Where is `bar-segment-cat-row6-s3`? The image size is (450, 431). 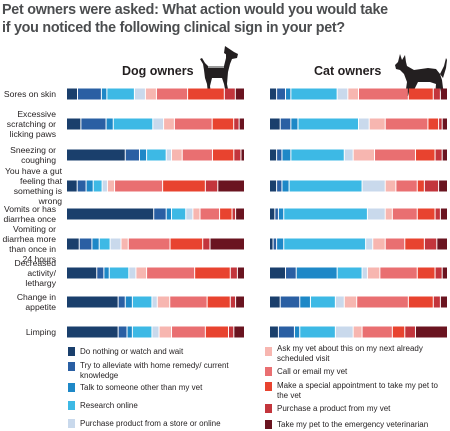 bar-segment-cat-row6-s3 is located at coordinates (349, 273).